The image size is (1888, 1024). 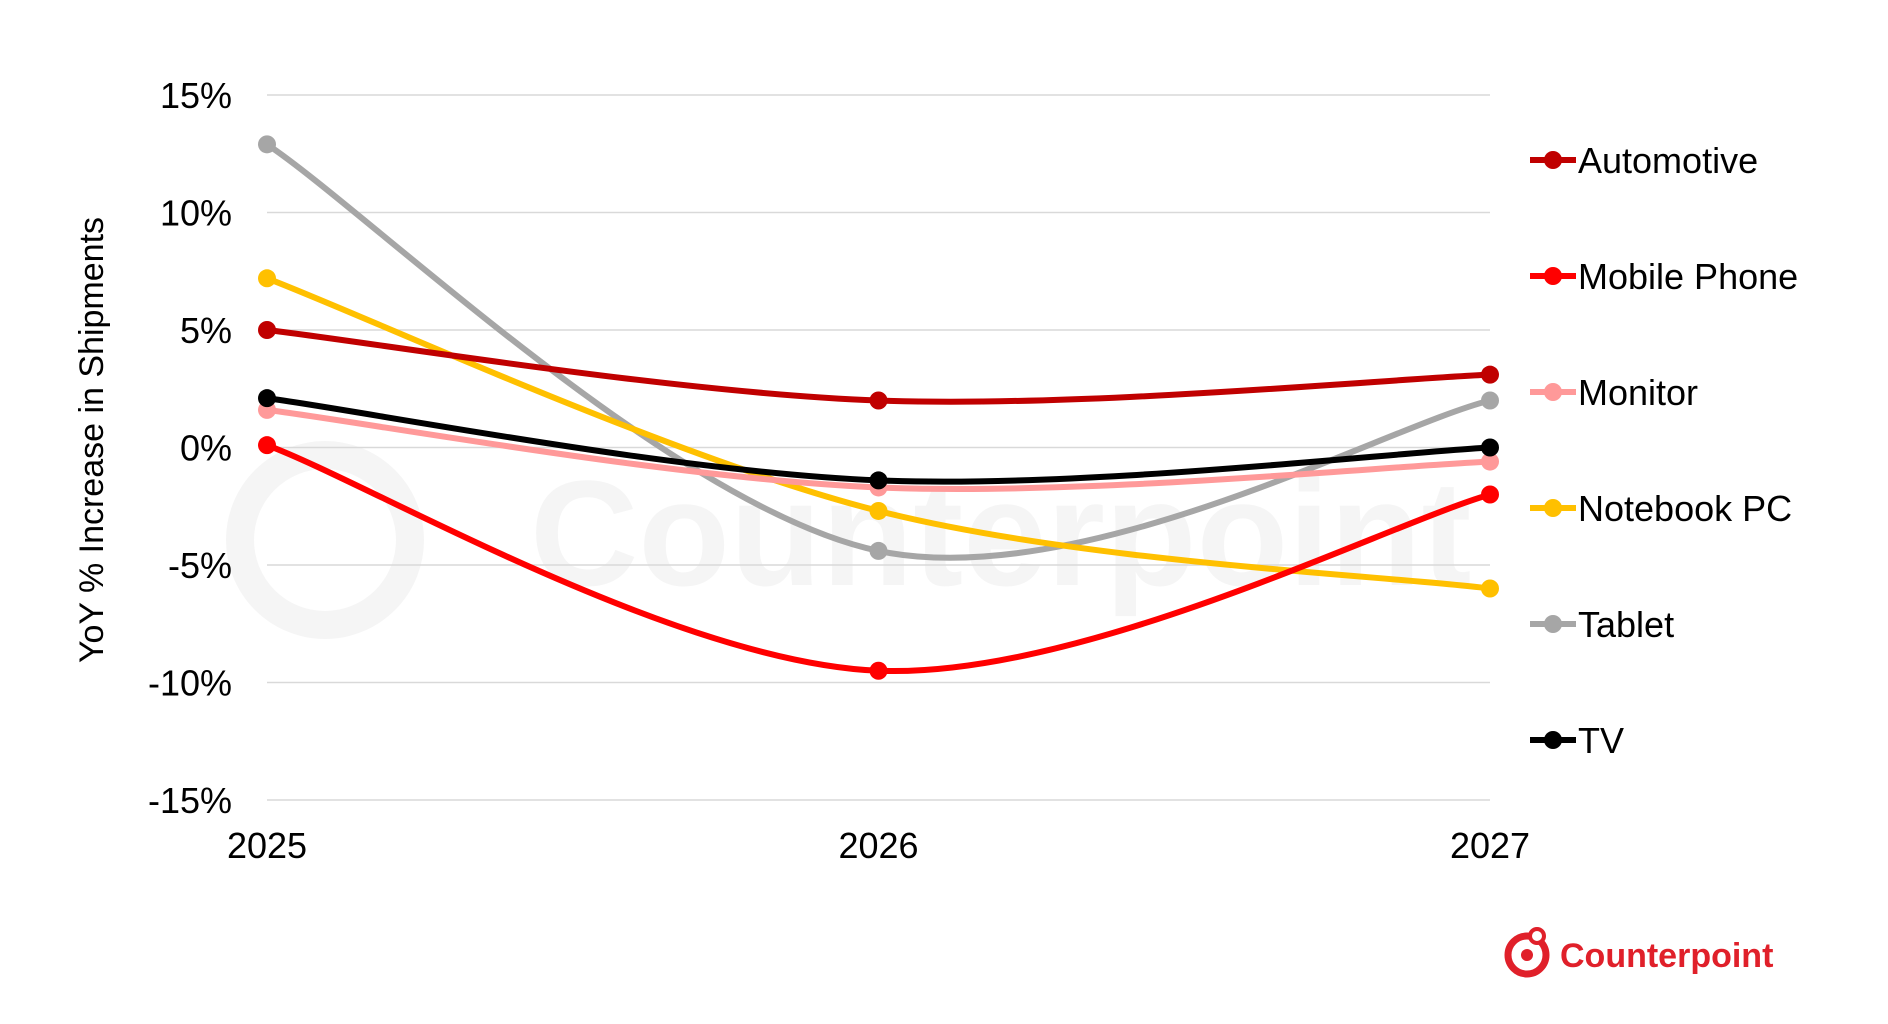 I want to click on legend-item: Notebook PC, so click(x=1661, y=508).